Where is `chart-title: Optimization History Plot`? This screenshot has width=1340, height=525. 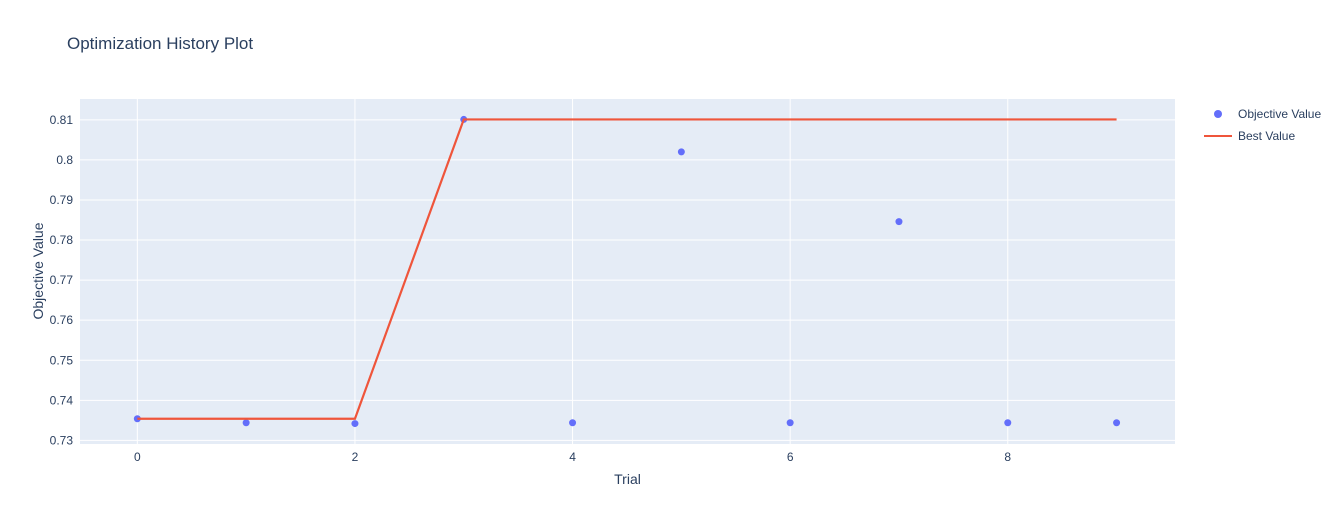 chart-title: Optimization History Plot is located at coordinates (160, 43).